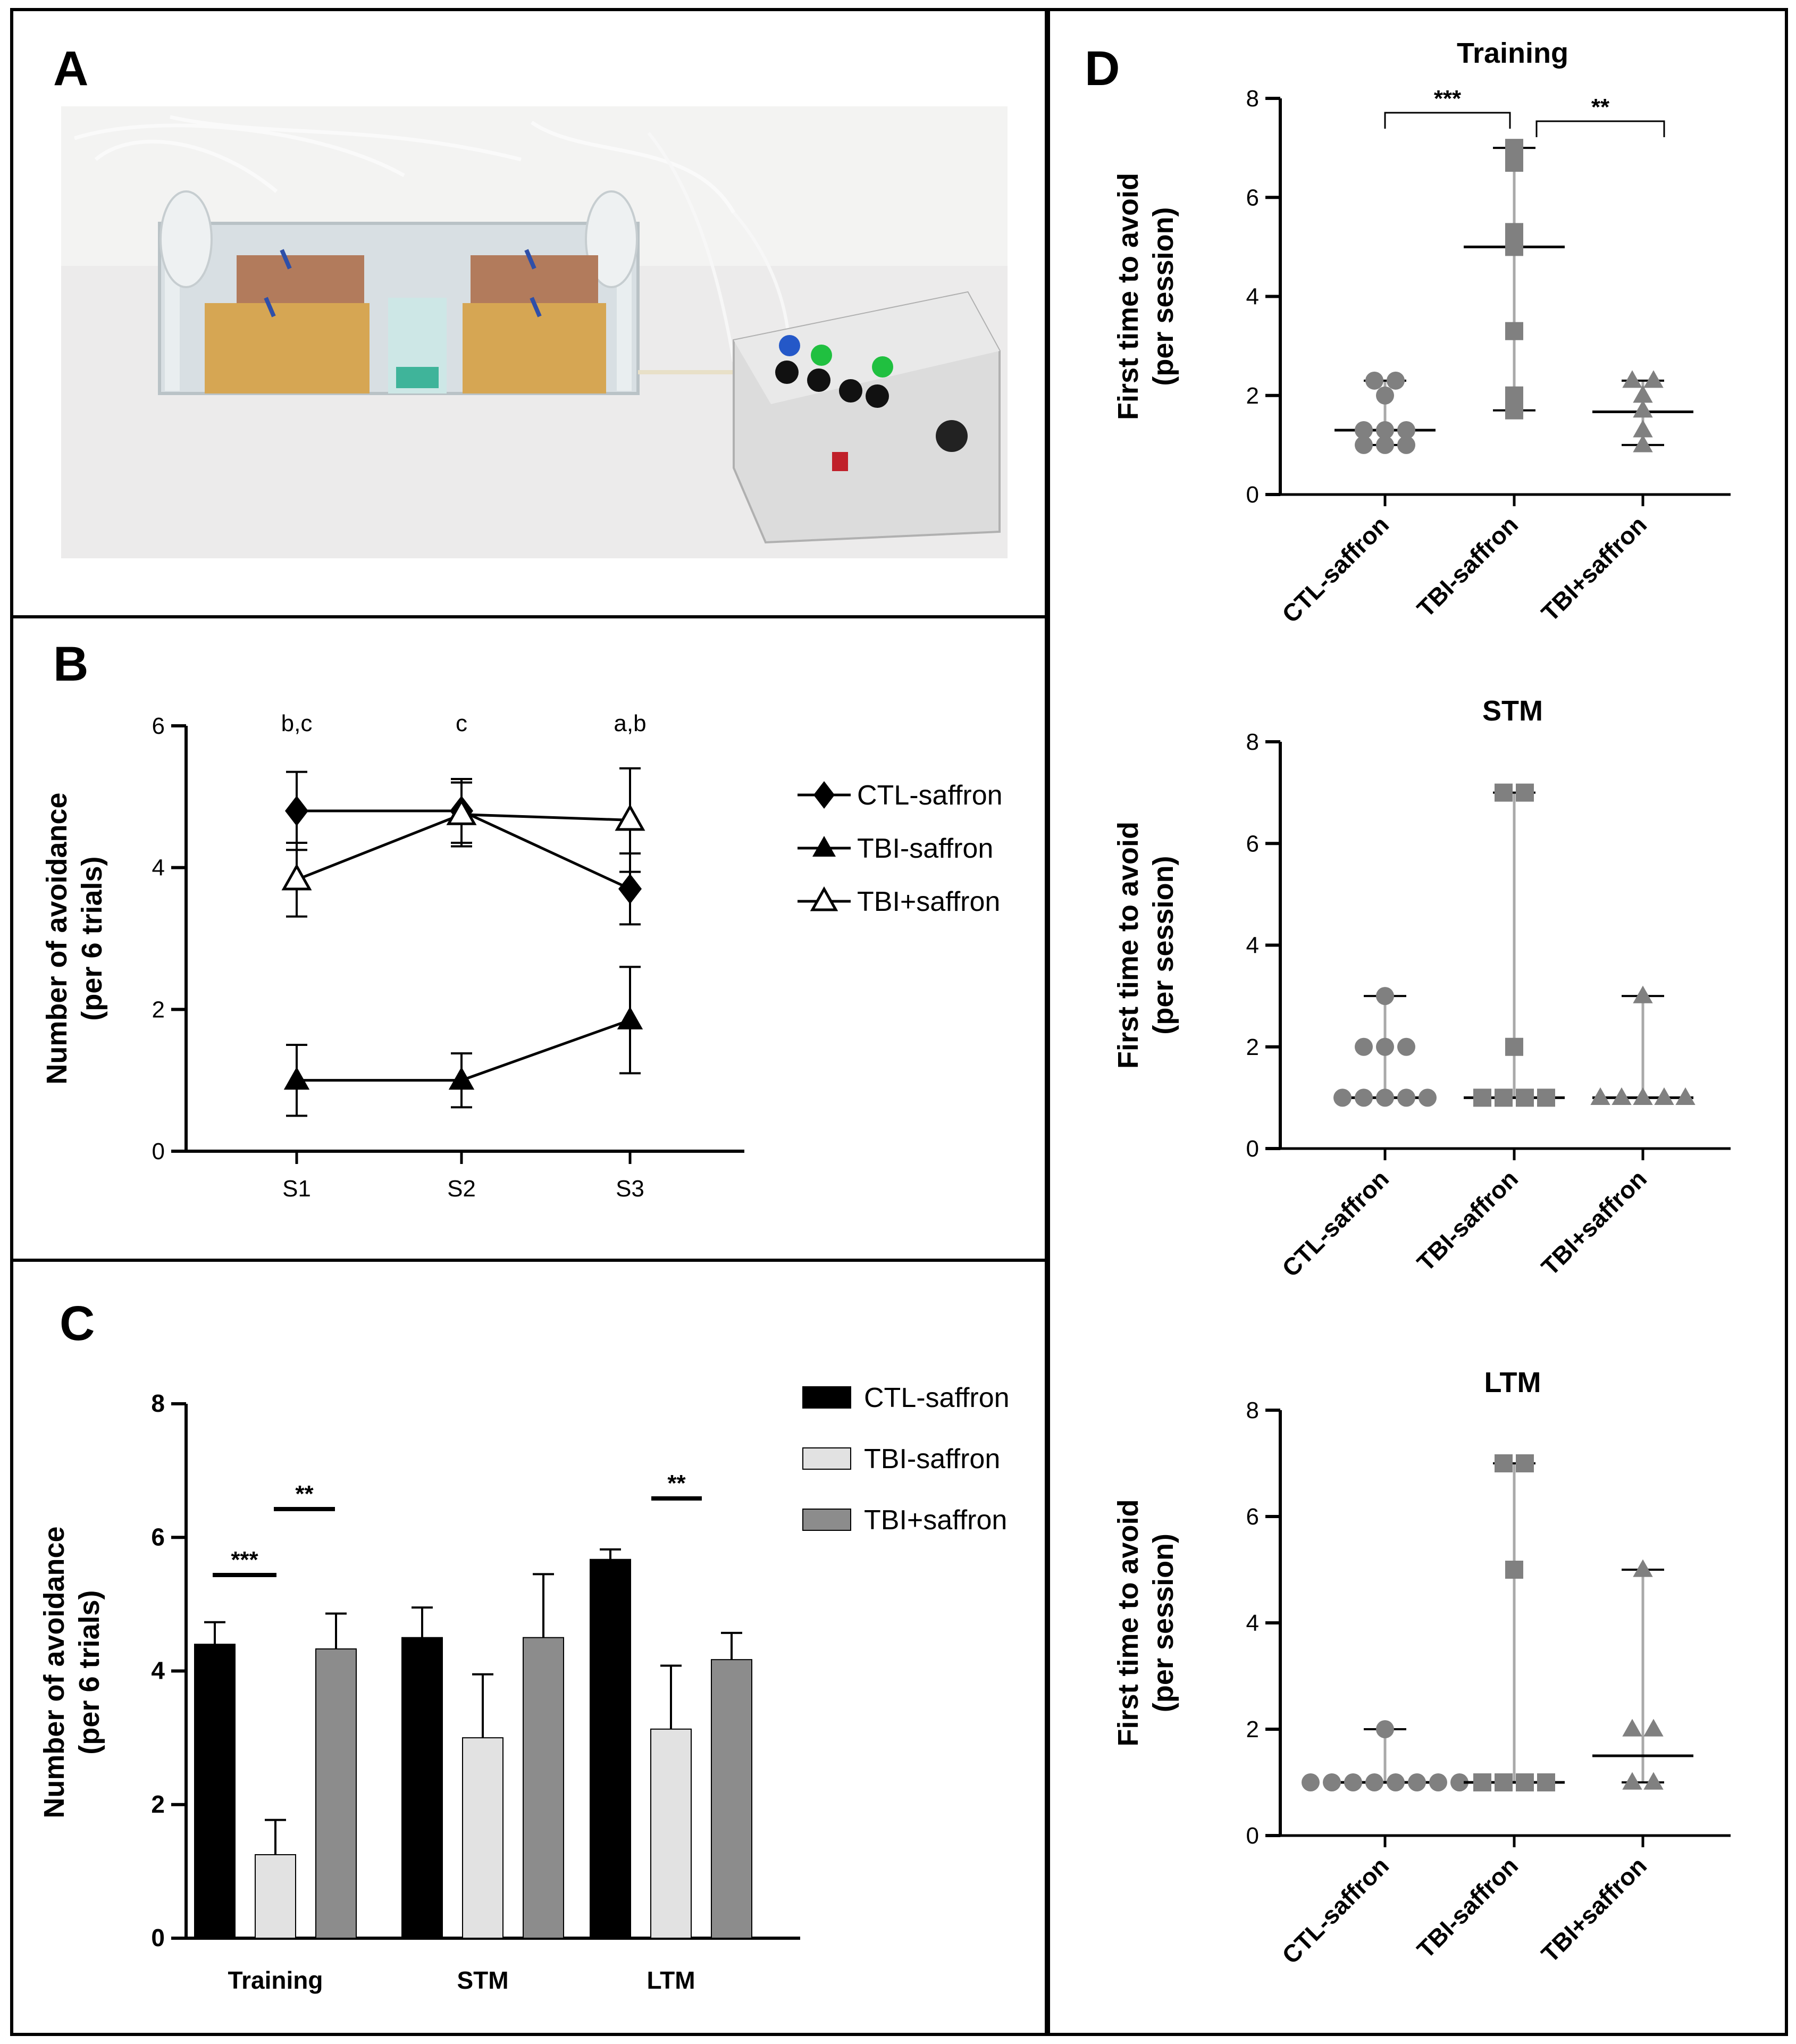  What do you see at coordinates (89, 1672) in the screenshot?
I see `y-axis-label: (per 6 trials)` at bounding box center [89, 1672].